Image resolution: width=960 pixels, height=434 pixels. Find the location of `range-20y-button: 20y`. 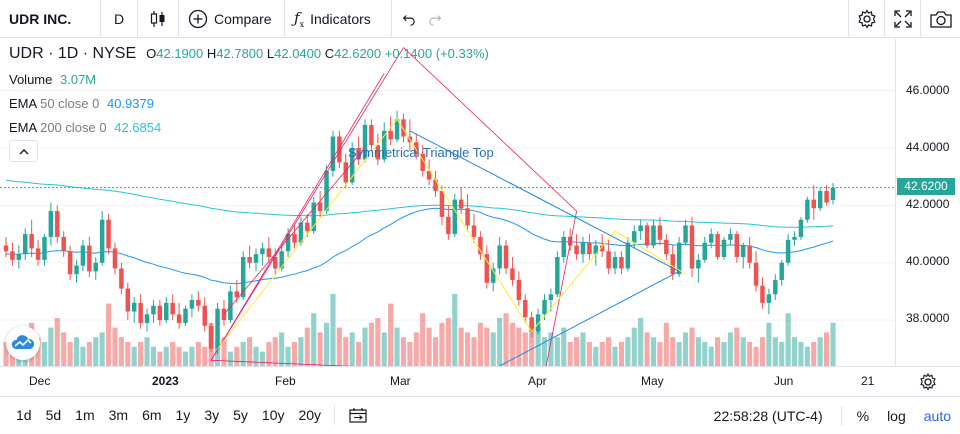

range-20y-button: 20y is located at coordinates (310, 415).